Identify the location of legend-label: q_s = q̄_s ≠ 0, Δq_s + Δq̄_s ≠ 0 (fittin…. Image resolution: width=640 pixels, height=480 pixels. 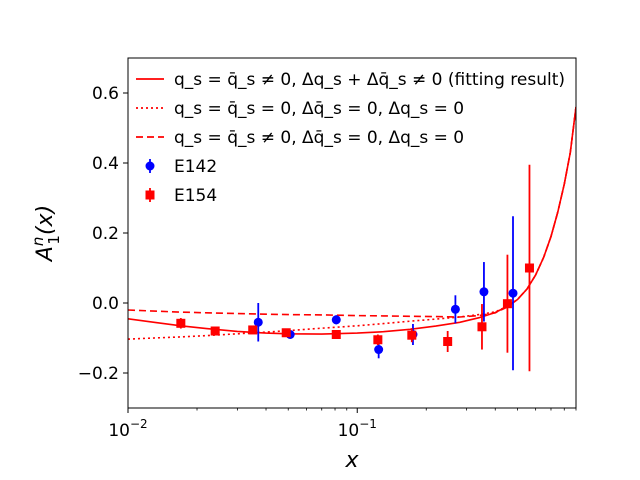
(369, 80).